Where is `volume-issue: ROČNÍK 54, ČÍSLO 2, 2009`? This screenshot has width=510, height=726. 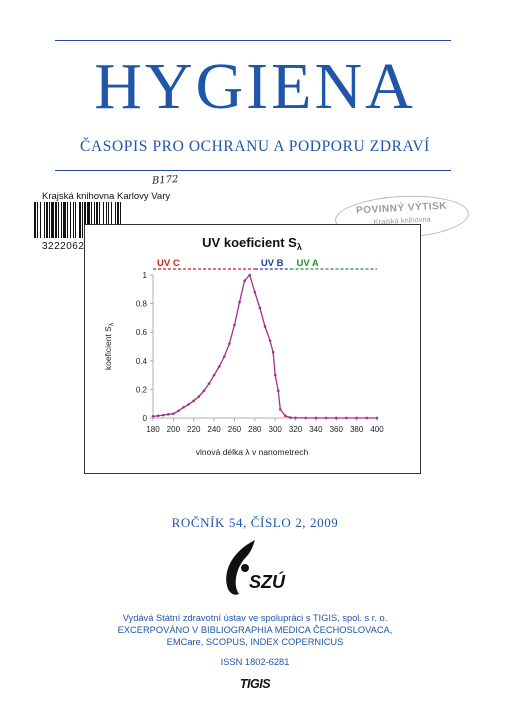 volume-issue: ROČNÍK 54, ČÍSLO 2, 2009 is located at coordinates (255, 522).